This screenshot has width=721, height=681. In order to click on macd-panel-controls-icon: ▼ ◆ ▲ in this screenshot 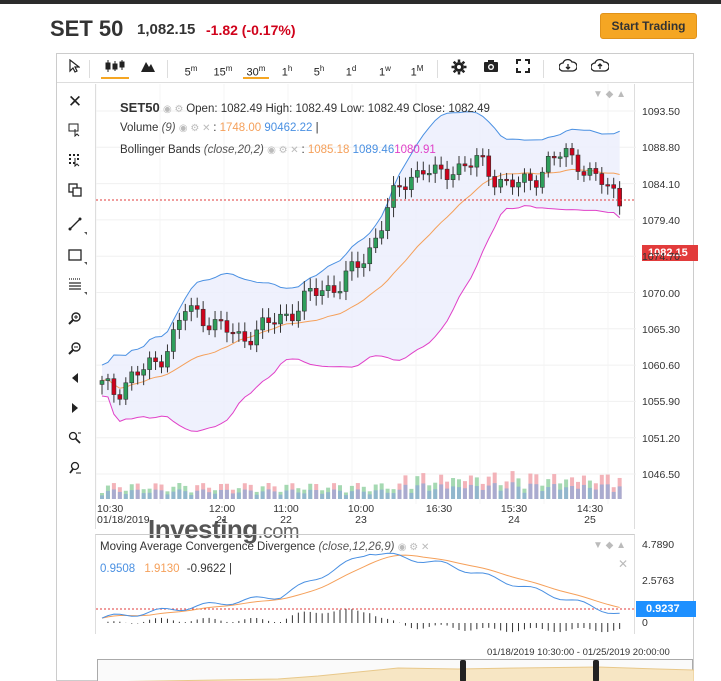, I will do `click(610, 545)`.